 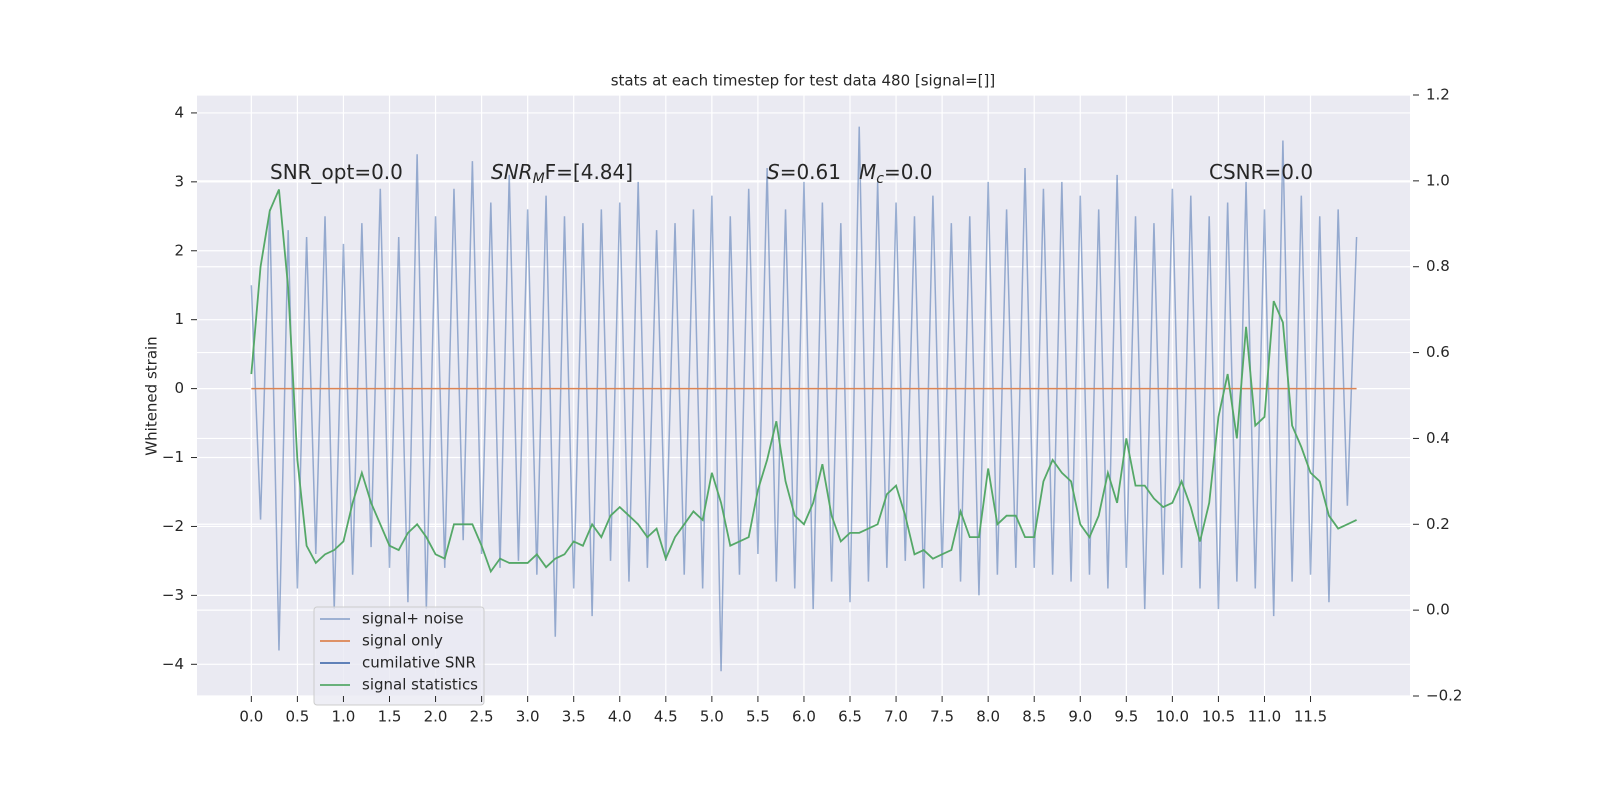 I want to click on x-tick-label: 6.0, so click(x=804, y=717).